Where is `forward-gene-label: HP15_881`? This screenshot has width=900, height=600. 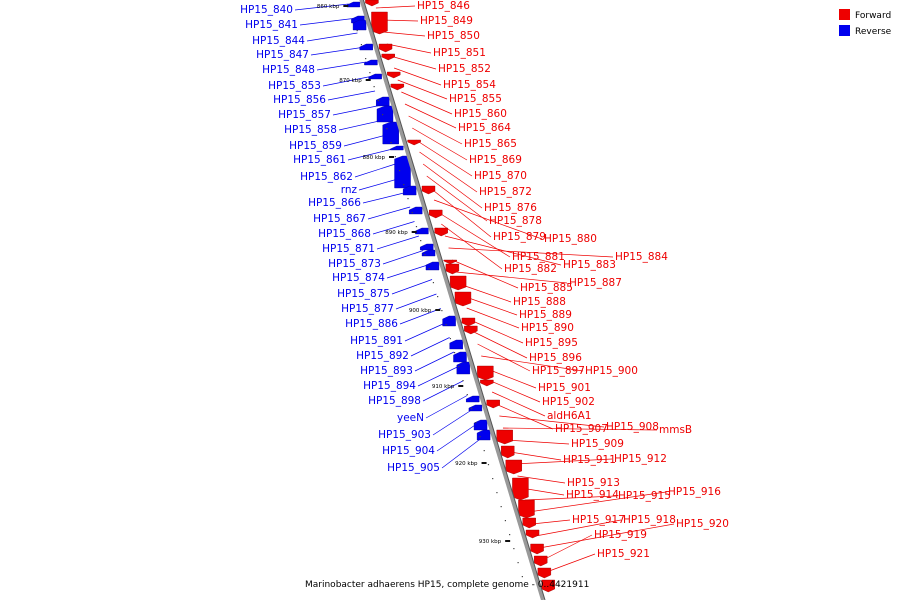
forward-gene-label: HP15_881 is located at coordinates (538, 257).